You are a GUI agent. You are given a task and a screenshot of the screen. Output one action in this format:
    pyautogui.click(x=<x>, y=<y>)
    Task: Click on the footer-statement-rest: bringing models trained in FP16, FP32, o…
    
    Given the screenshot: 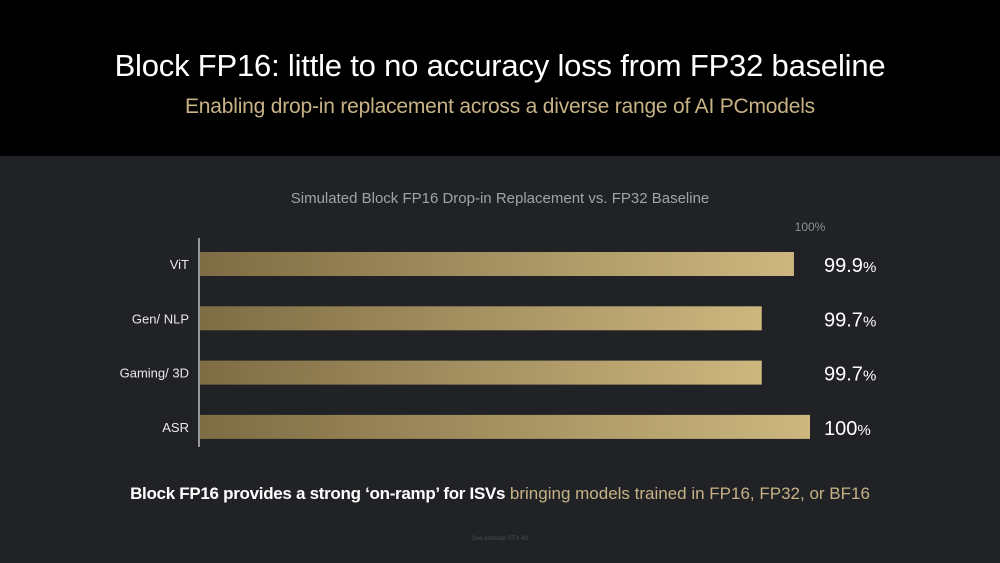 What is the action you would take?
    pyautogui.click(x=689, y=493)
    